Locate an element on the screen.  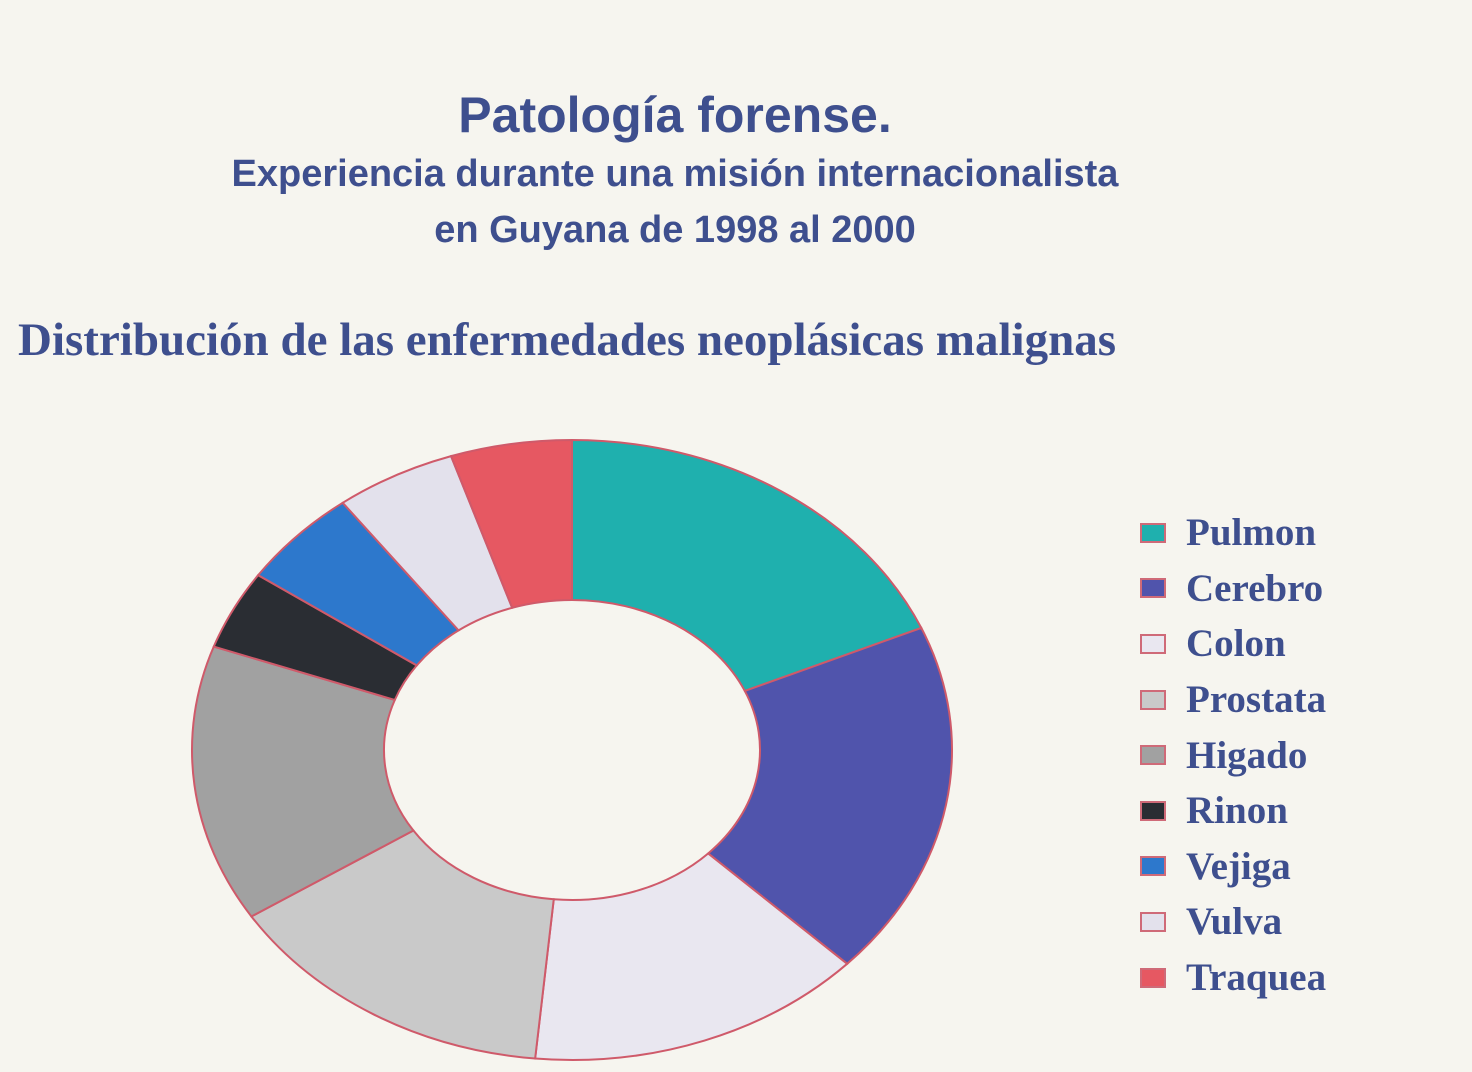
donut-slice-pulmon is located at coordinates (747, 565).